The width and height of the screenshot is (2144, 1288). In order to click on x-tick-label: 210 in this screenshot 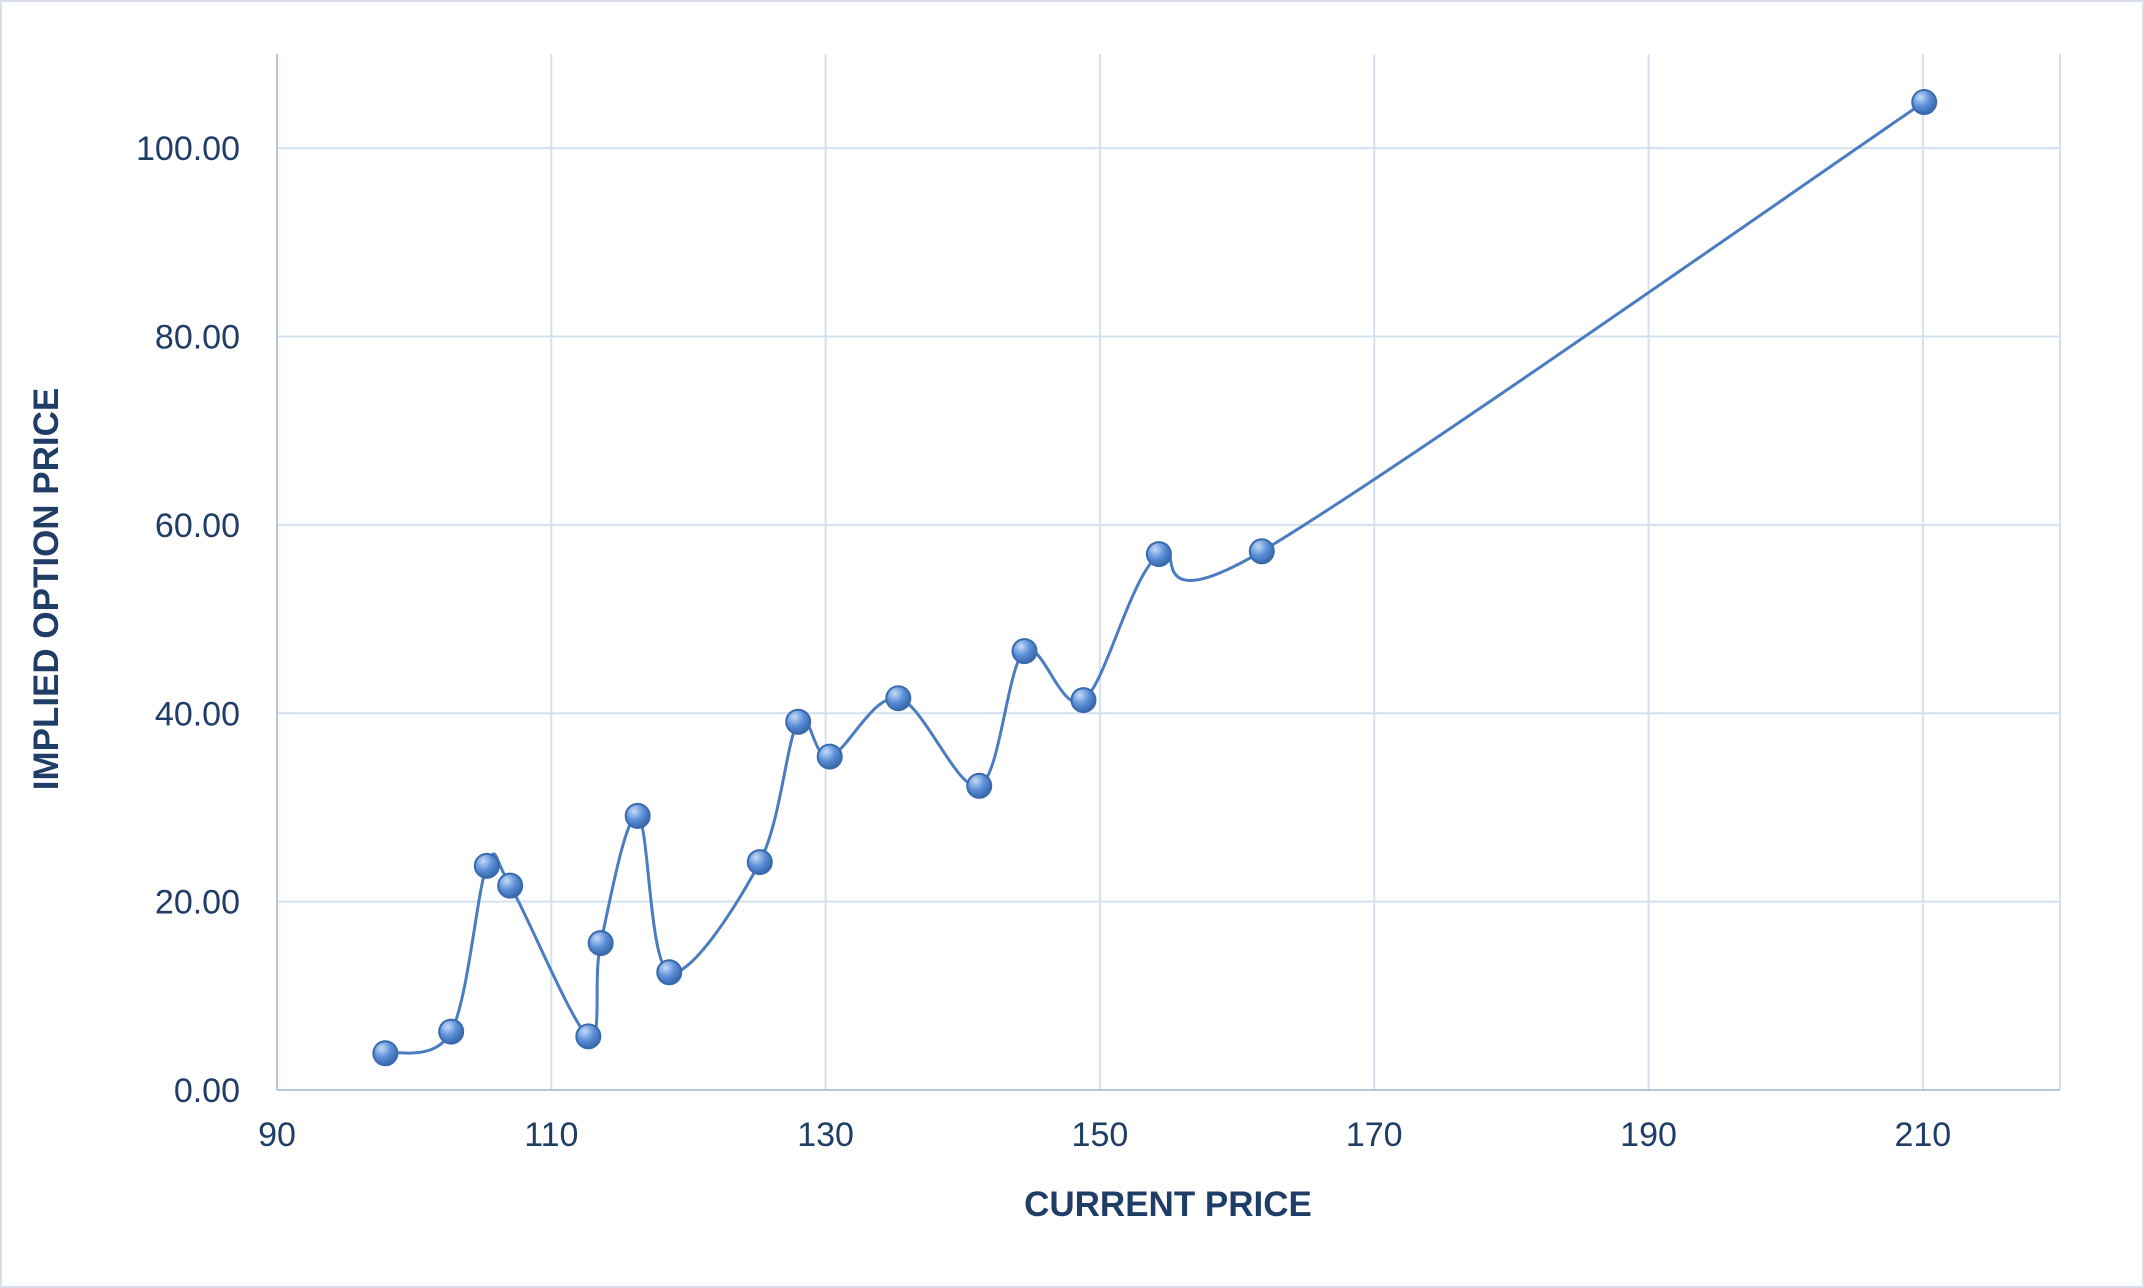, I will do `click(1922, 1135)`.